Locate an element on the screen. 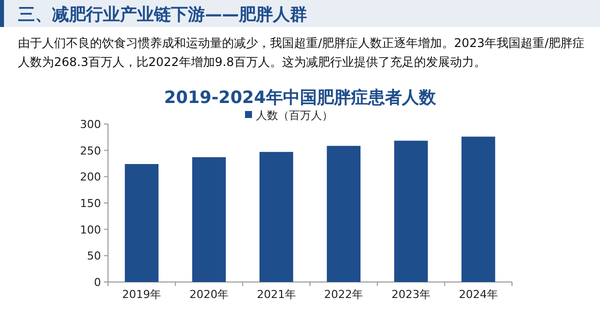 The image size is (600, 332). y-tick-label: 250 is located at coordinates (90, 151).